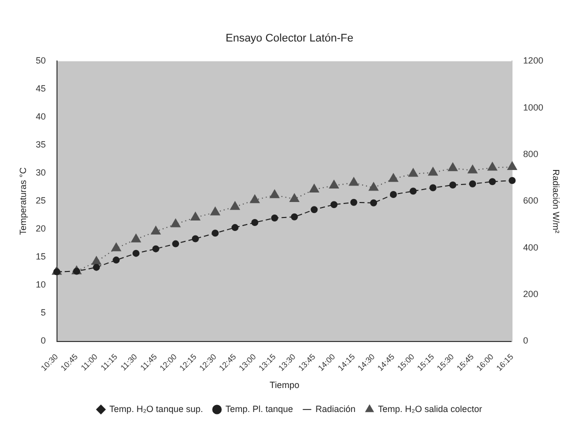 The height and width of the screenshot is (434, 579). What do you see at coordinates (533, 61) in the screenshot?
I see `y2-tick-label: 1200` at bounding box center [533, 61].